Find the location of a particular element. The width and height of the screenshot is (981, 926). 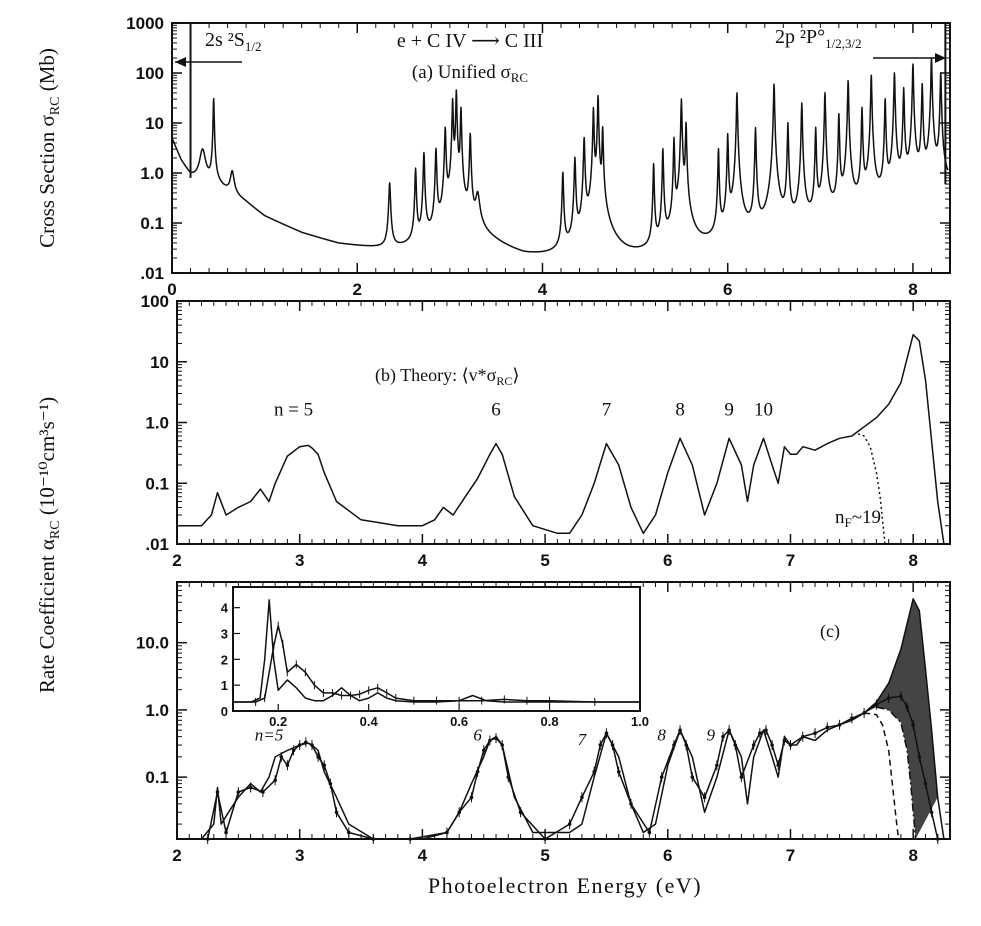

inset-y-tick-label: 1 is located at coordinates (224, 685).